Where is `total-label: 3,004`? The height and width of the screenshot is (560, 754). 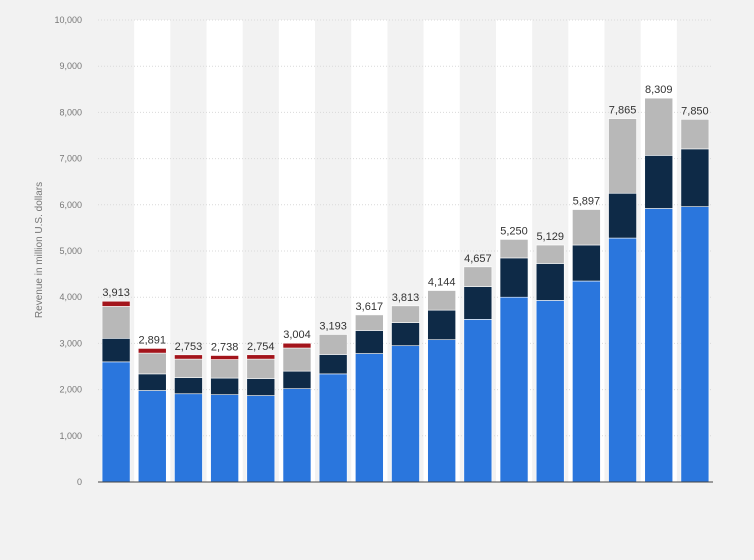 total-label: 3,004 is located at coordinates (297, 335).